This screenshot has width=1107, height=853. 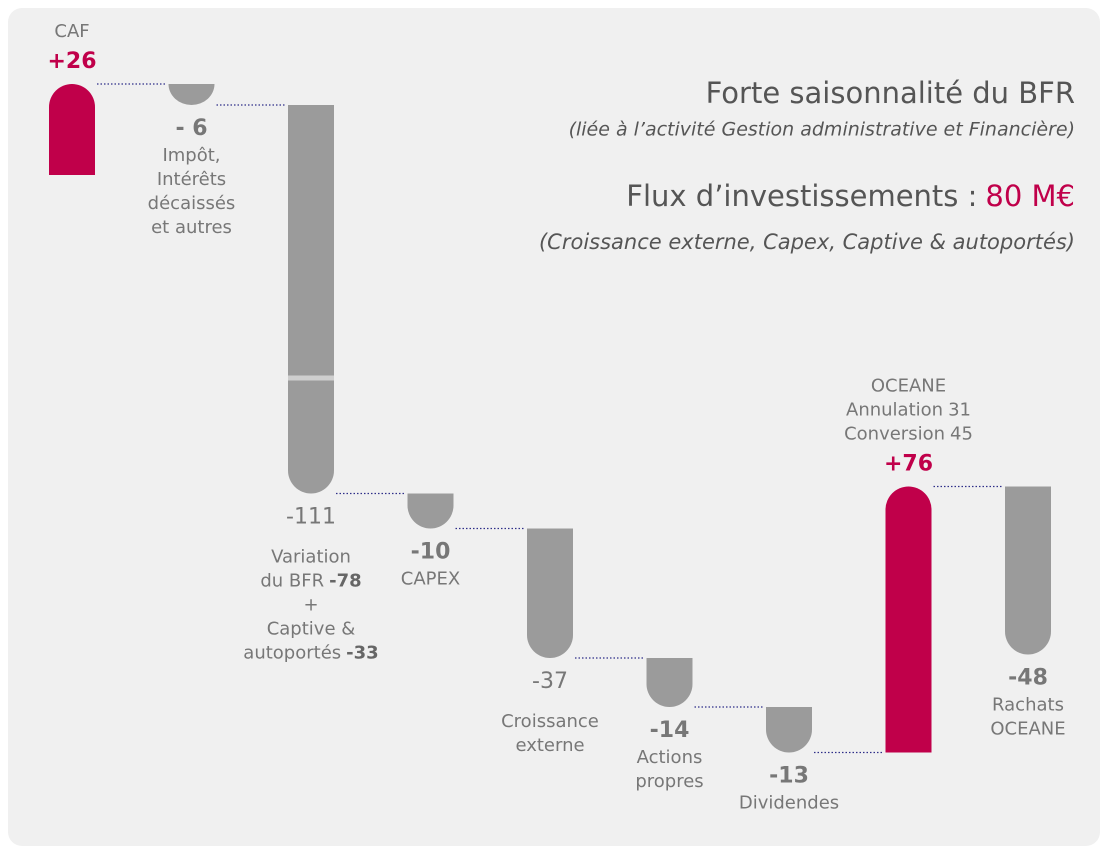 What do you see at coordinates (191, 227) in the screenshot?
I see `category-label: et autres` at bounding box center [191, 227].